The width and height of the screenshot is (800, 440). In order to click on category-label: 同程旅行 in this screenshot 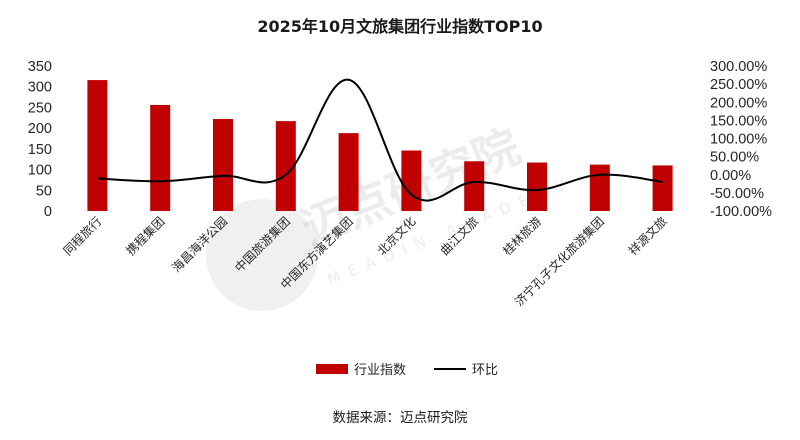, I will do `click(82, 236)`.